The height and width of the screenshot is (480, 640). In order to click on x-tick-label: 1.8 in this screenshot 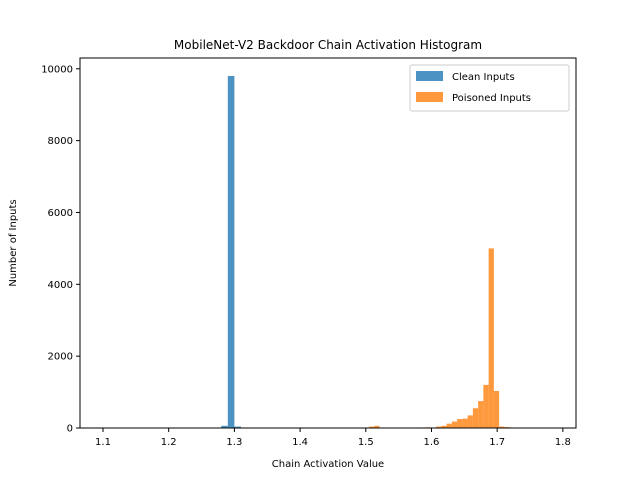, I will do `click(563, 442)`.